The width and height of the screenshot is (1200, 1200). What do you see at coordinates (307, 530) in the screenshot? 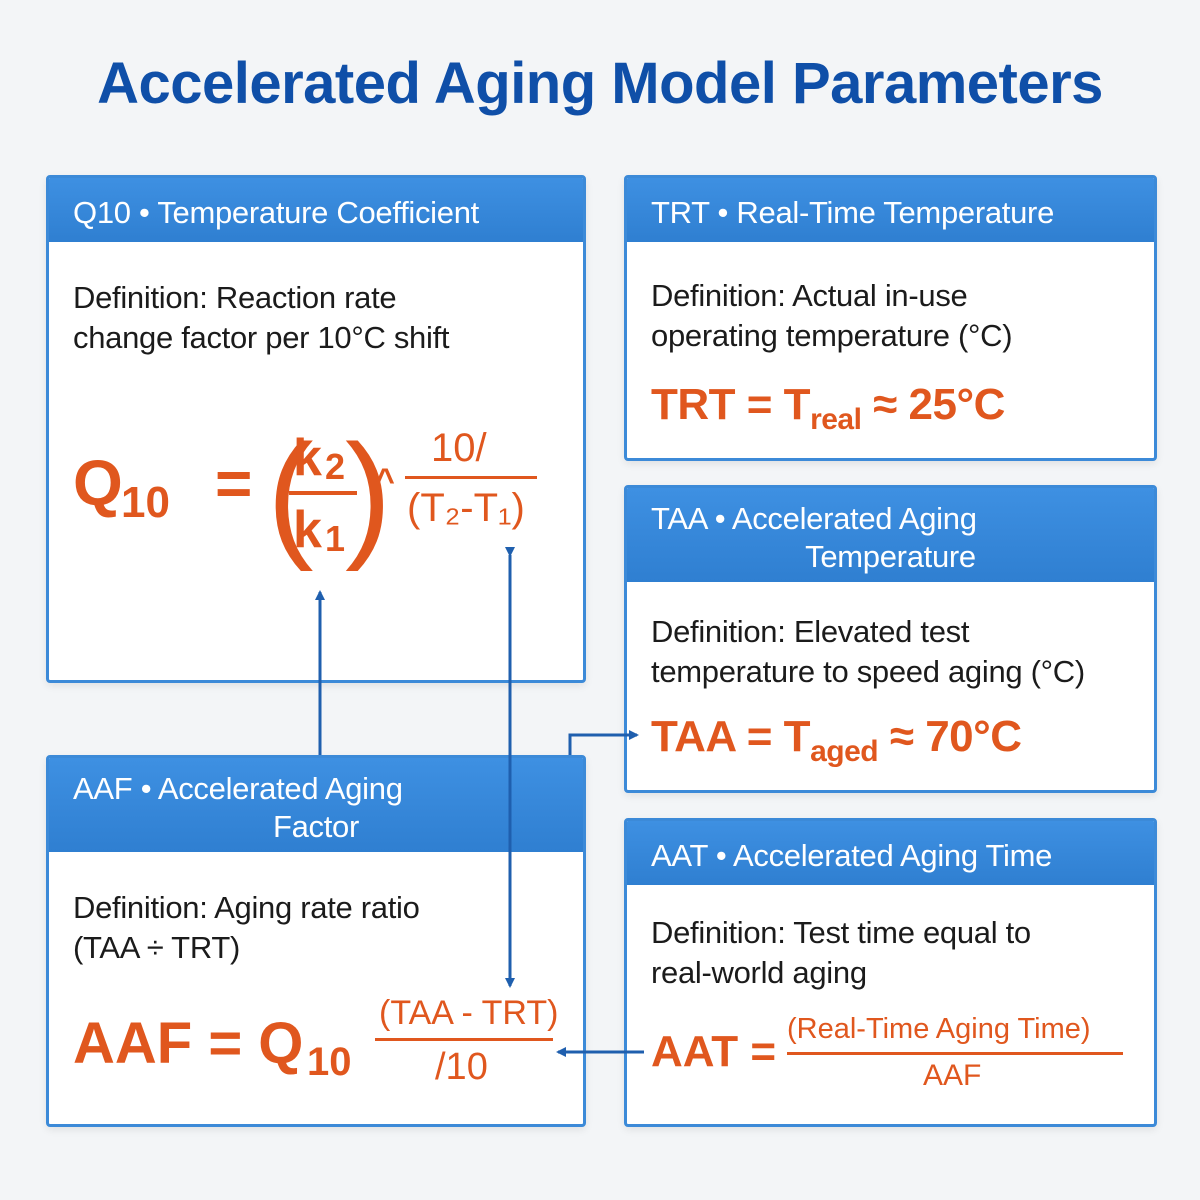
I see `q10-eq-denominator-k: k` at bounding box center [307, 530].